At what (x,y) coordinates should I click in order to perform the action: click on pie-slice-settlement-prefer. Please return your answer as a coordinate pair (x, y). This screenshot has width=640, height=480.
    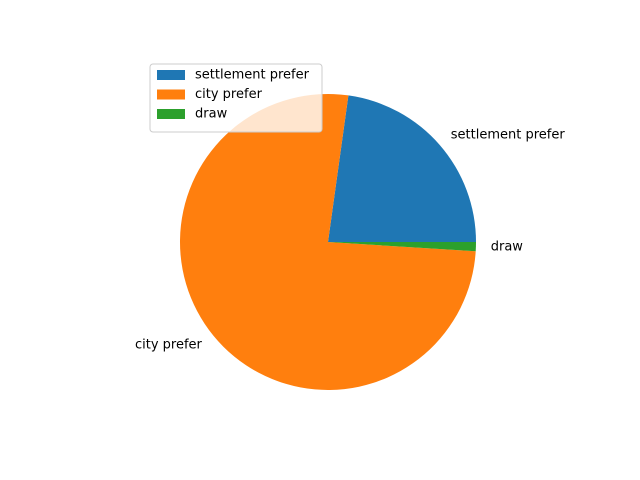
    Looking at the image, I should click on (402, 168).